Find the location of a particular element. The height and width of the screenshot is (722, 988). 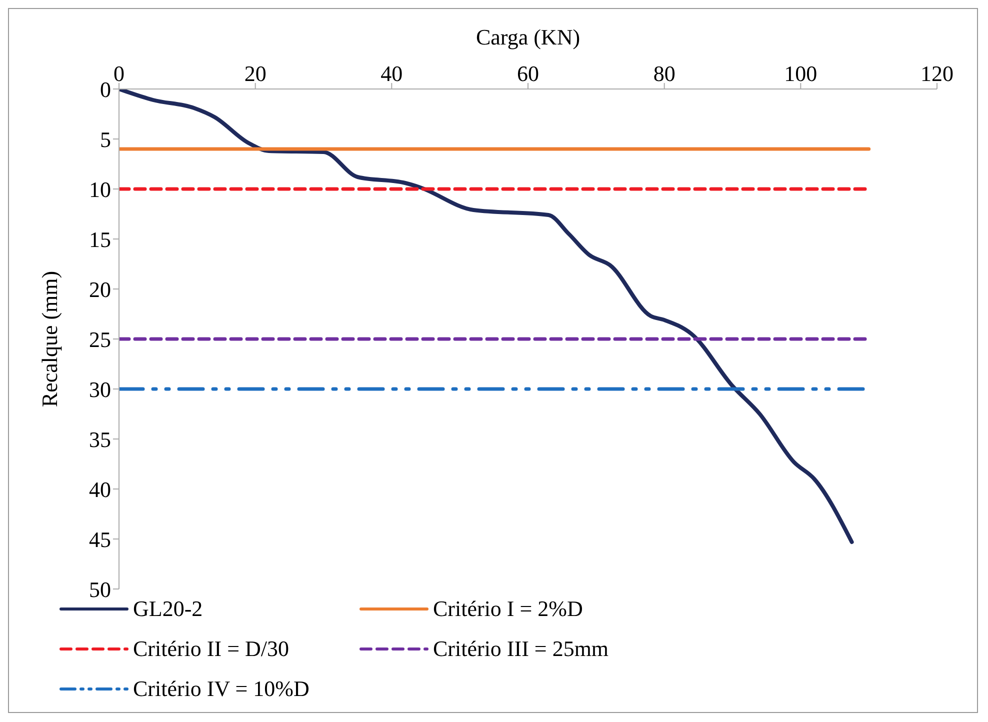

y-tick-label: 30 is located at coordinates (100, 389).